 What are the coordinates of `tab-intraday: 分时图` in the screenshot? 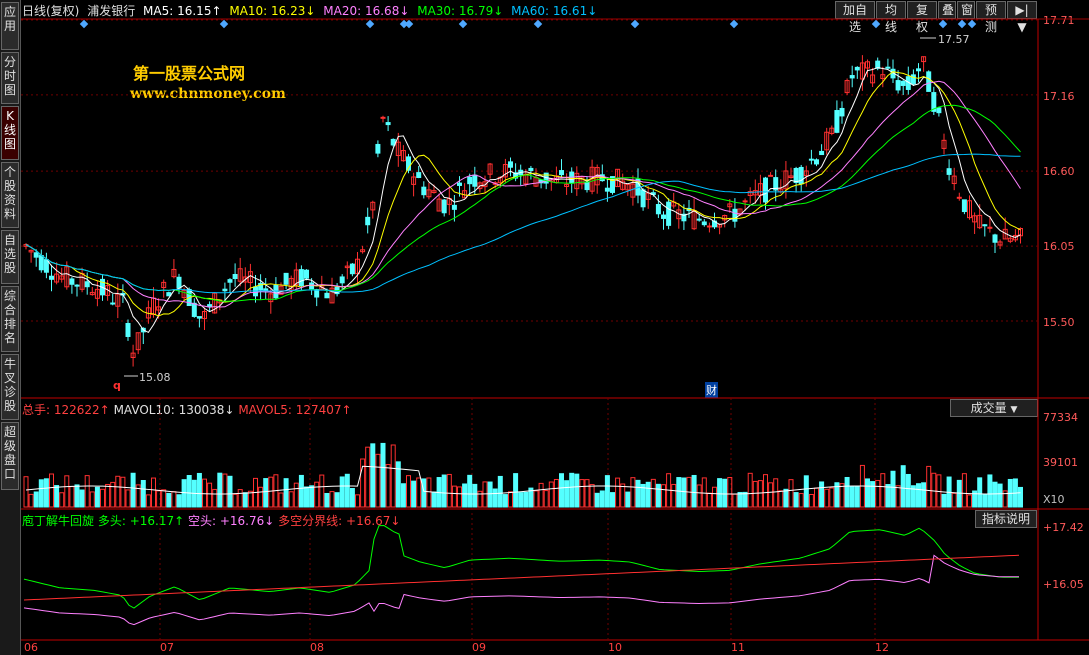 It's located at (10, 78).